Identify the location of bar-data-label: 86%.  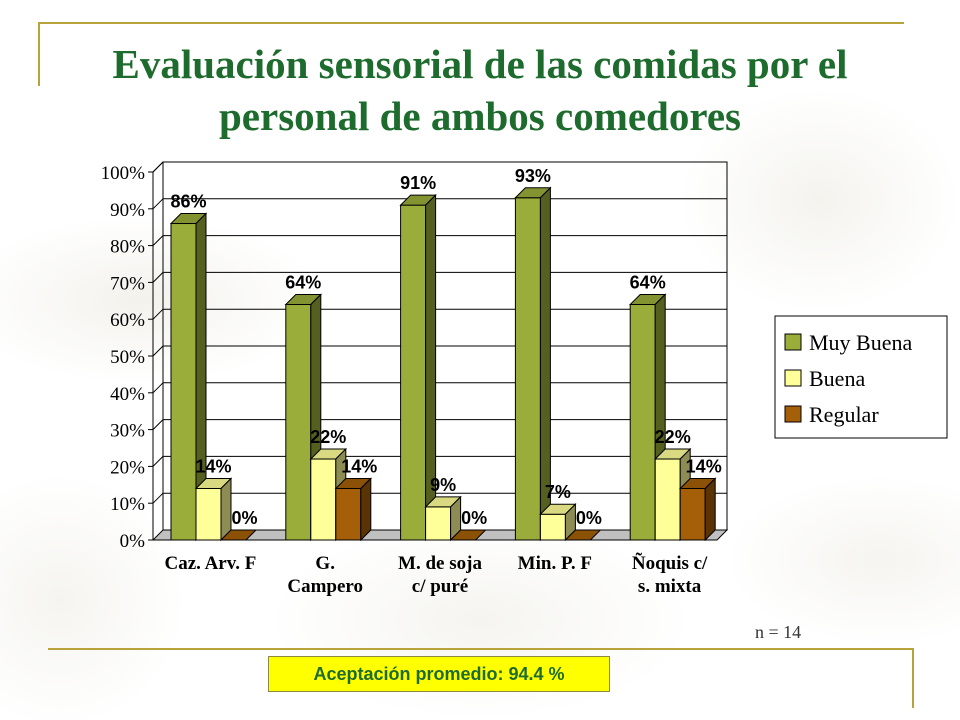
(188, 202).